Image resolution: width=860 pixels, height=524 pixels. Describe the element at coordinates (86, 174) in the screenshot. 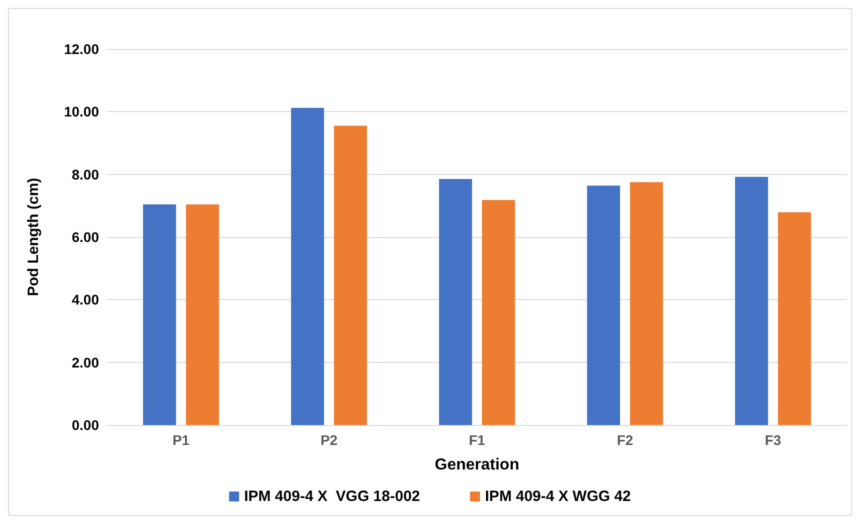

I see `y-tick-label: 8.00` at that location.